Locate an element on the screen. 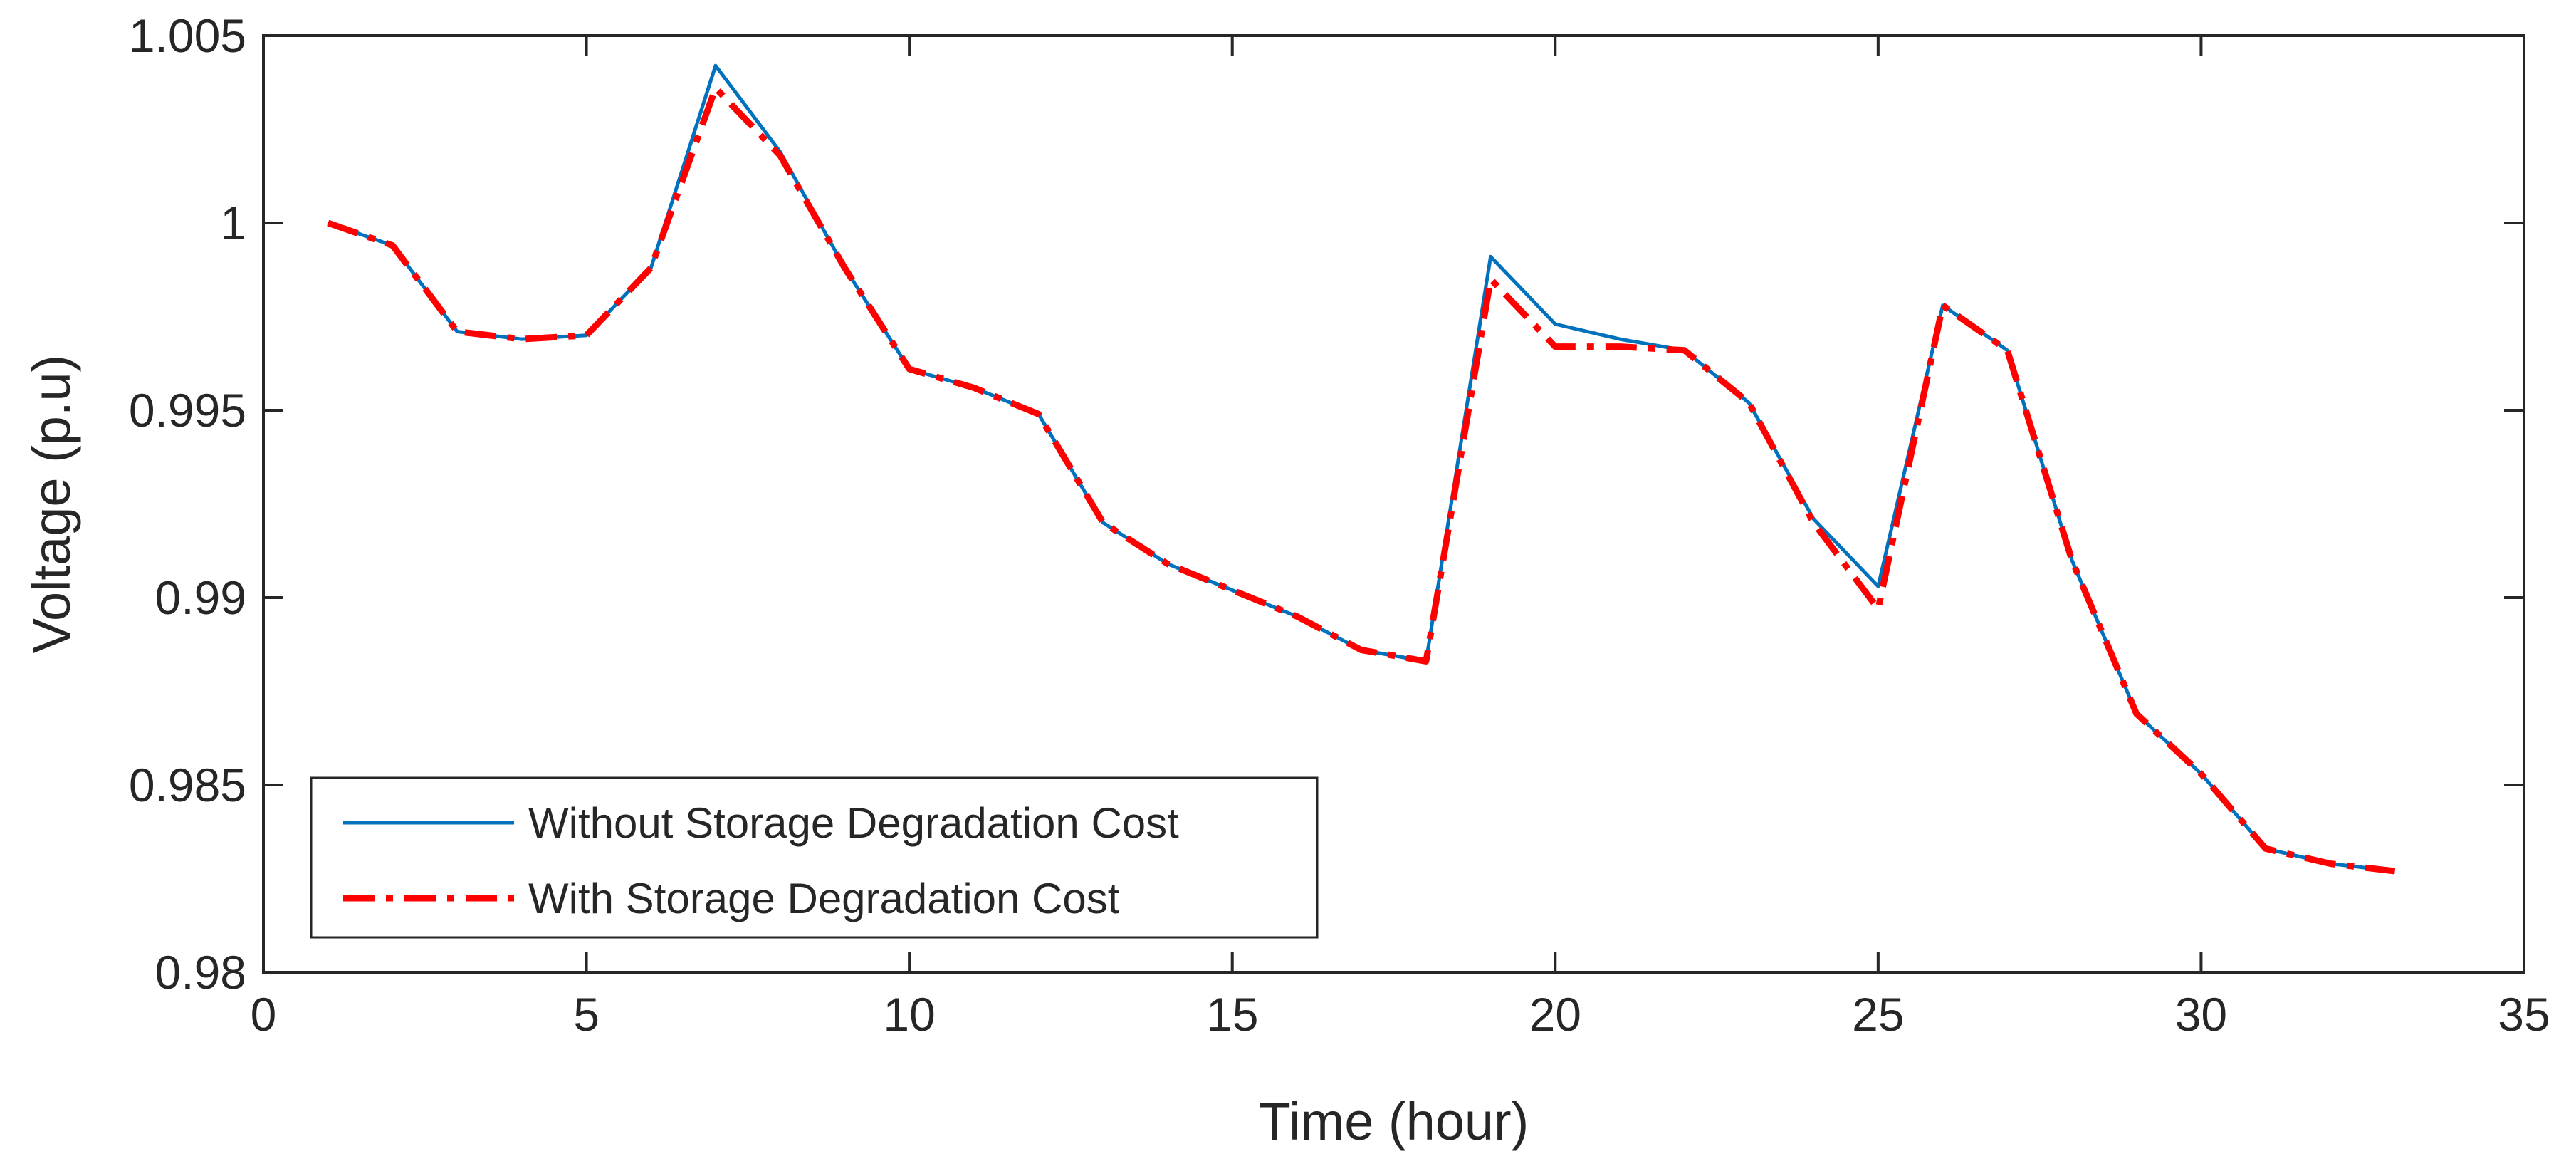  y-axis-label: Voltage (p.u) is located at coordinates (51, 504).